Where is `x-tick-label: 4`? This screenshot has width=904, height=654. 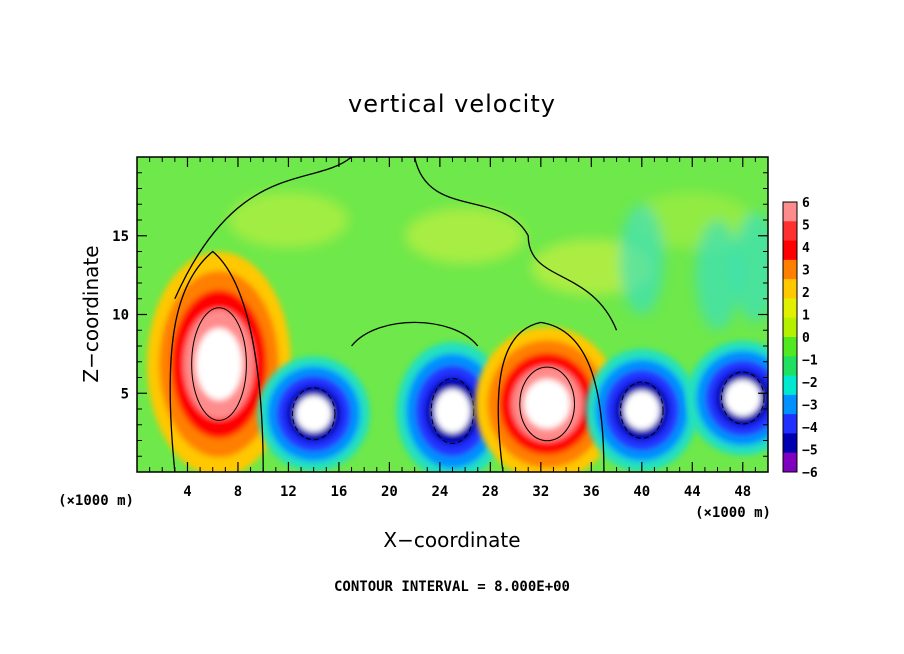 x-tick-label: 4 is located at coordinates (187, 492).